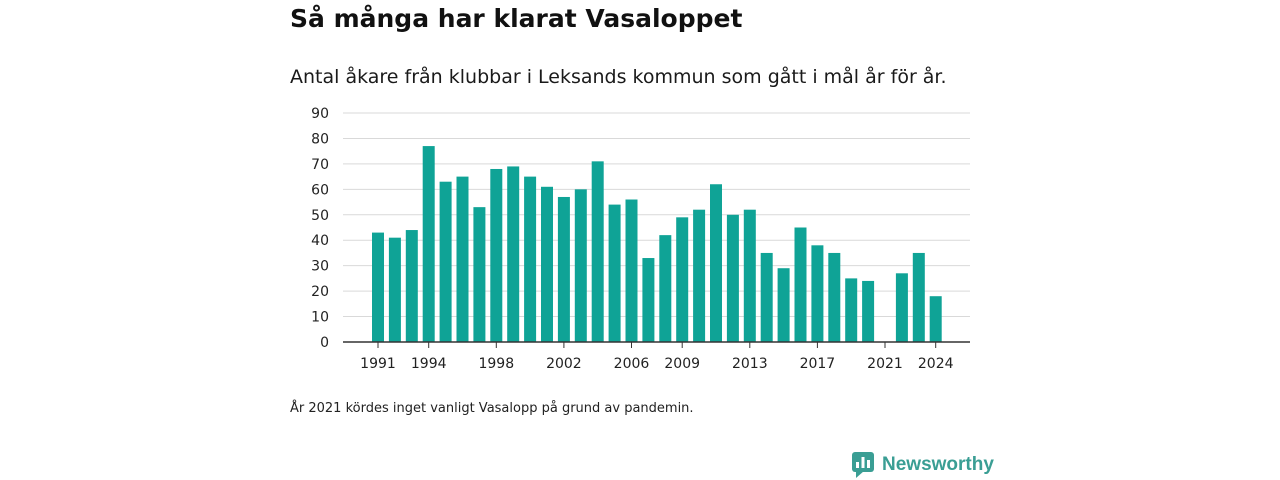  What do you see at coordinates (868, 311) in the screenshot?
I see `bar-2020` at bounding box center [868, 311].